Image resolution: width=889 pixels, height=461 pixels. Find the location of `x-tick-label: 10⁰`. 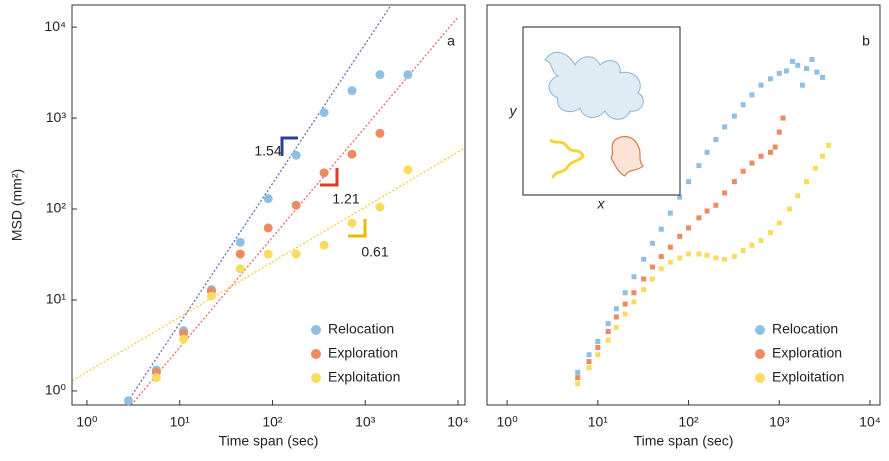

x-tick-label: 10⁰ is located at coordinates (87, 422).